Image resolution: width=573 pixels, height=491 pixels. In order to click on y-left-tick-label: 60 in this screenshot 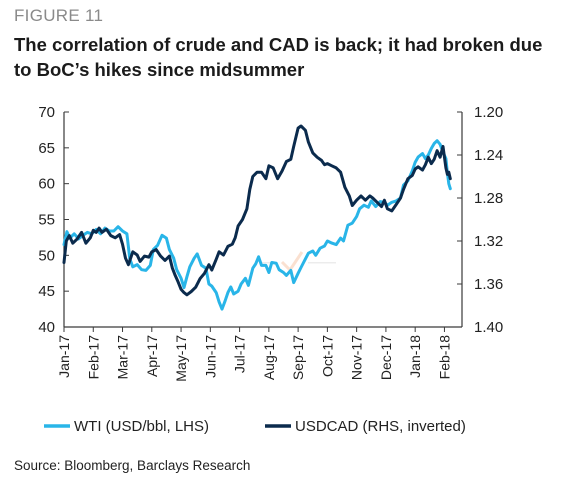, I will do `click(46, 184)`.